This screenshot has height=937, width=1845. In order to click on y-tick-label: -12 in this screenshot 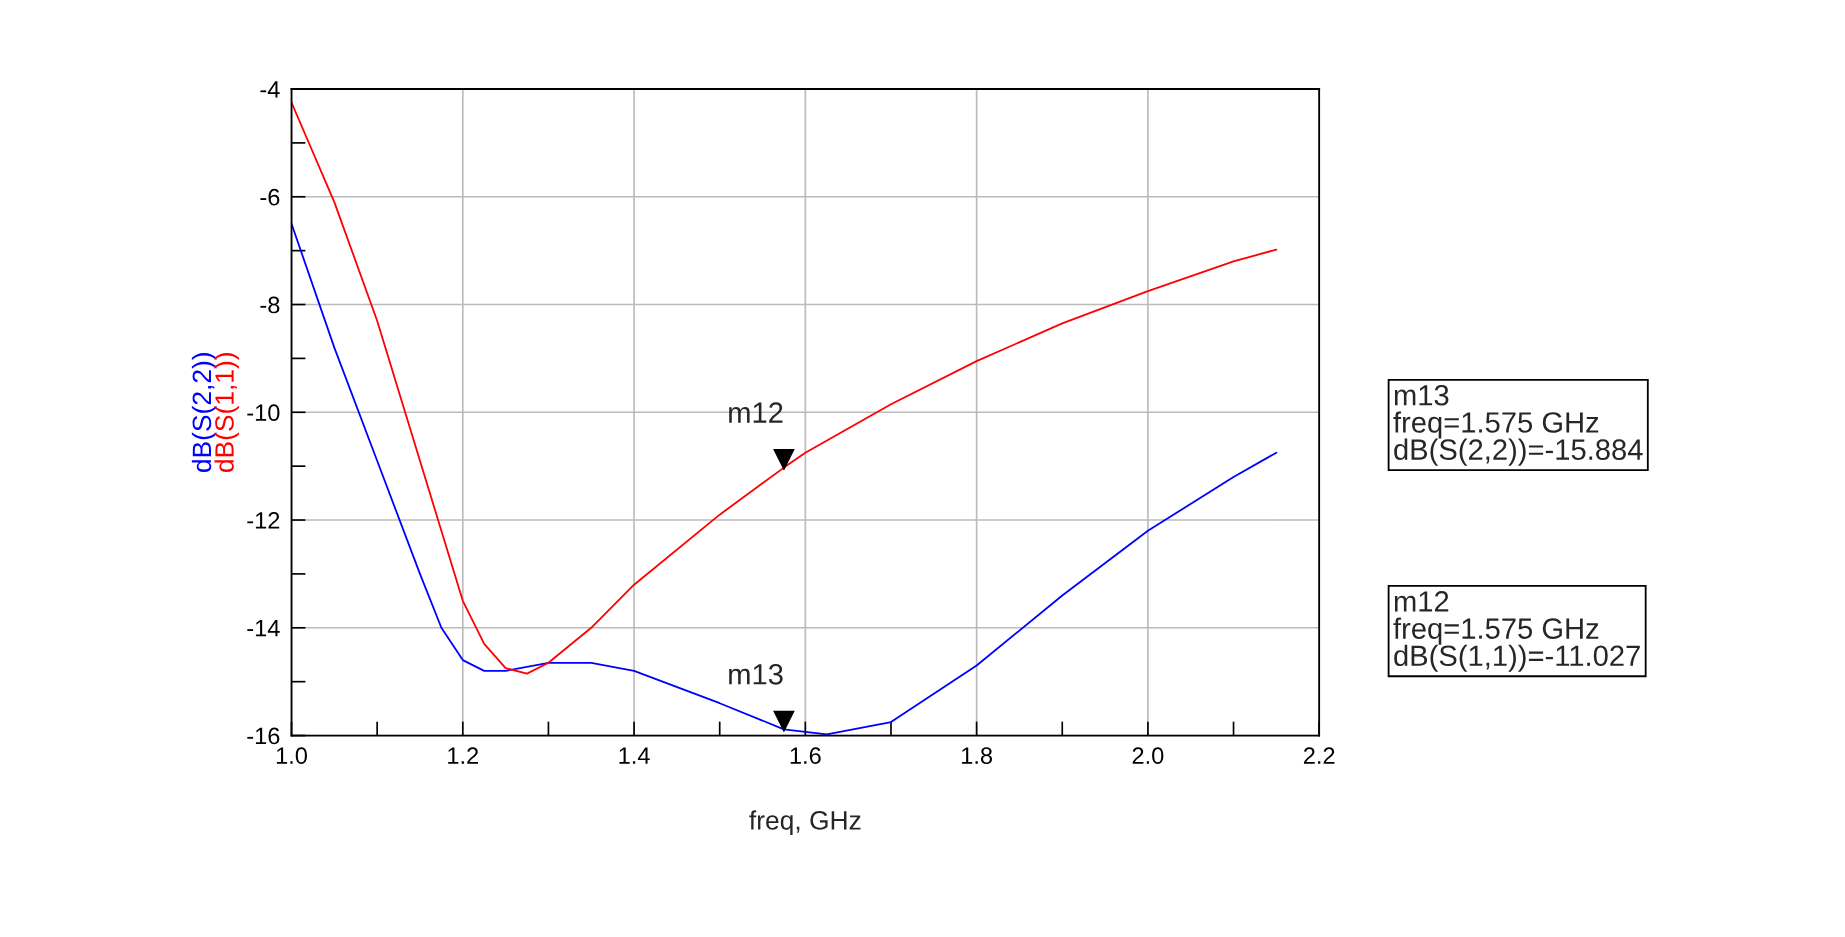, I will do `click(263, 520)`.